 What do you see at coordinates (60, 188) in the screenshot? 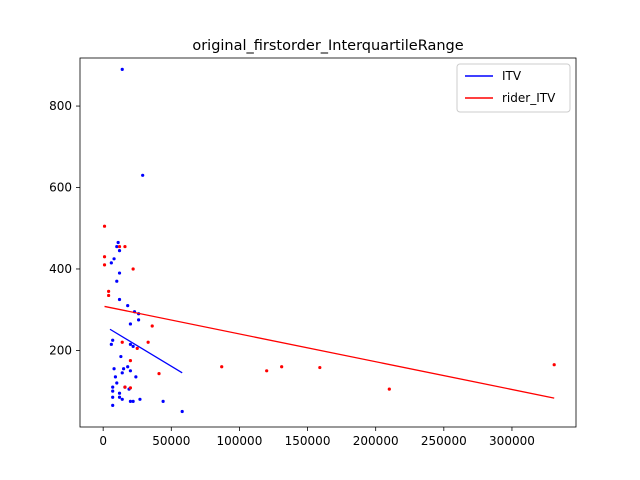
I see `y-tick-label: 600` at bounding box center [60, 188].